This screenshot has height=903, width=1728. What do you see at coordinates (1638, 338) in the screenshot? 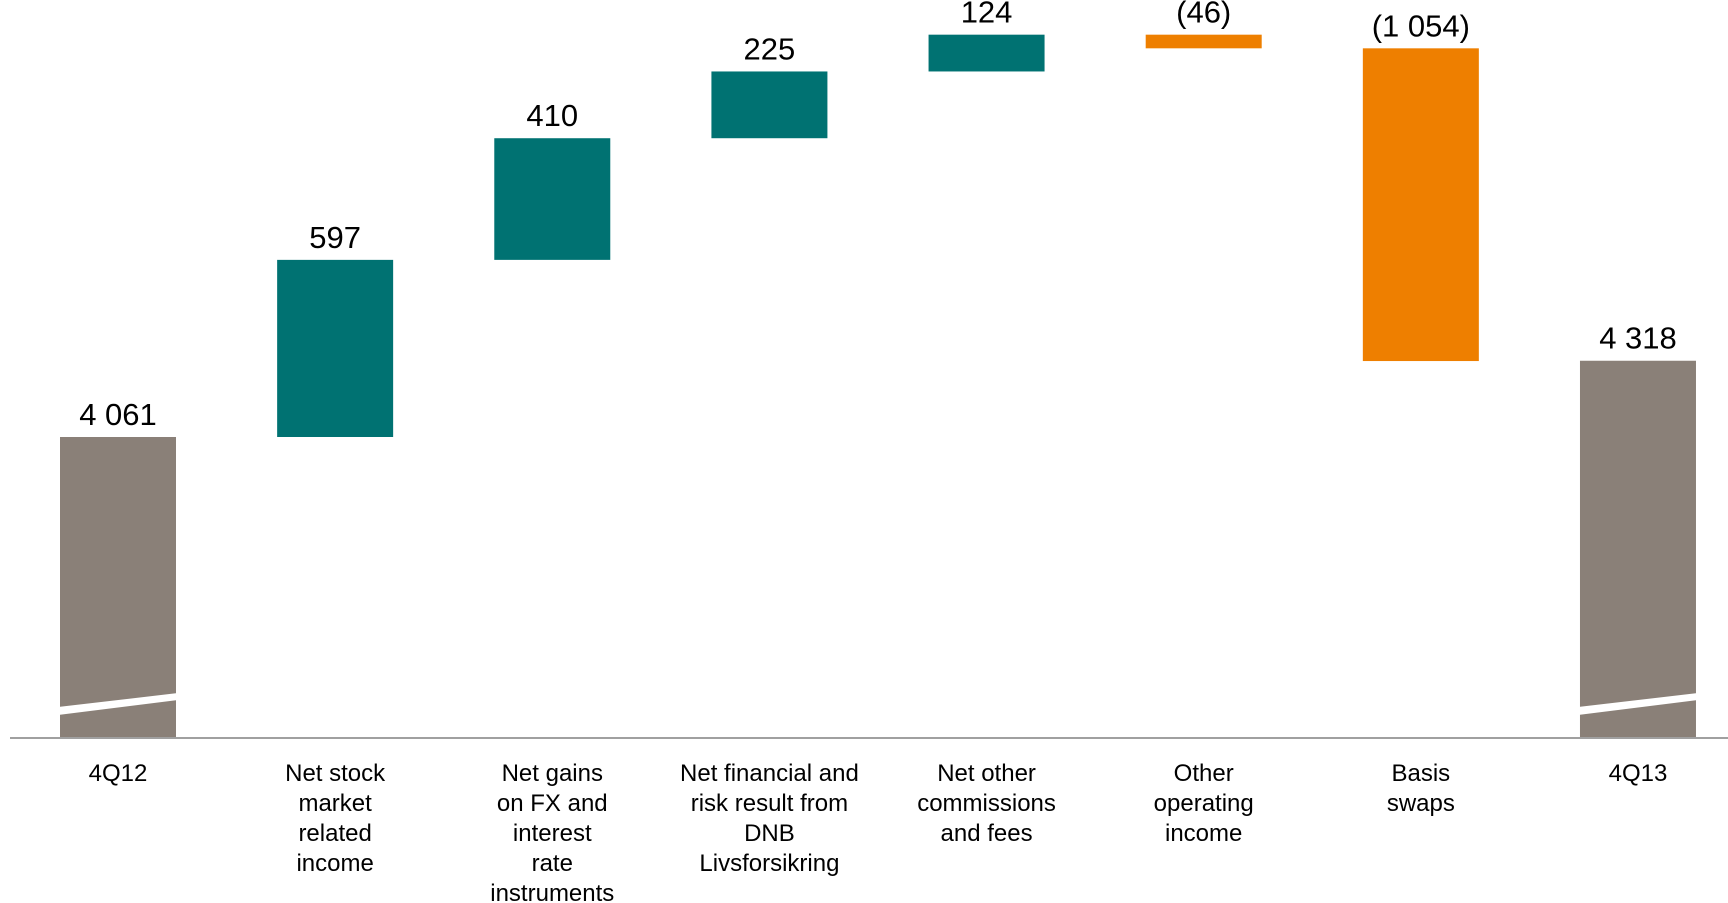
I see `value-label: 4 318` at bounding box center [1638, 338].